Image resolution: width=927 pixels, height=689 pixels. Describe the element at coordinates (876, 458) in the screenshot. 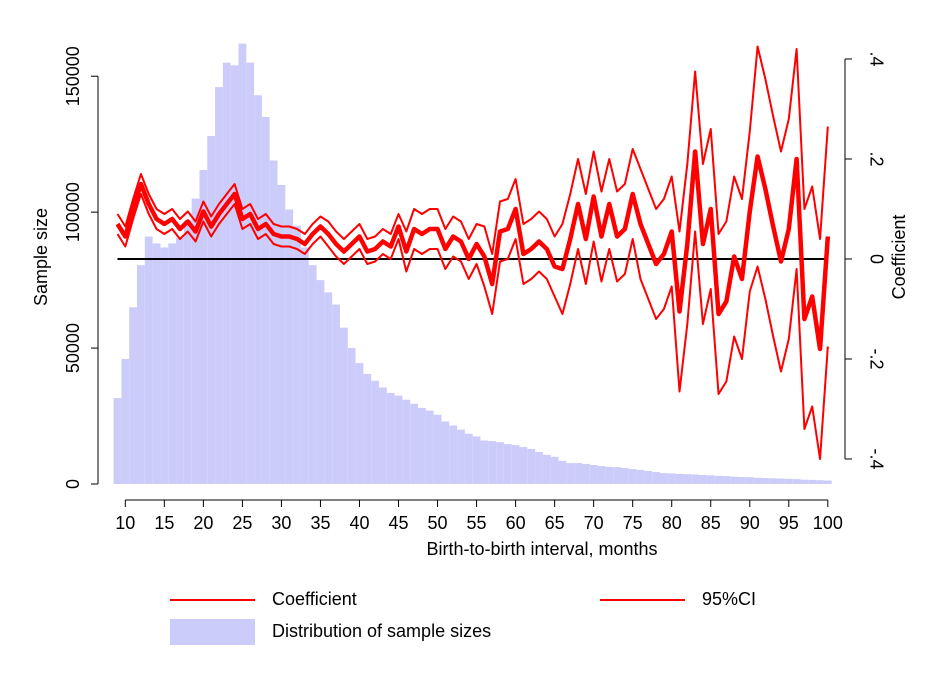

I see `y2-tick-label: -.4` at that location.